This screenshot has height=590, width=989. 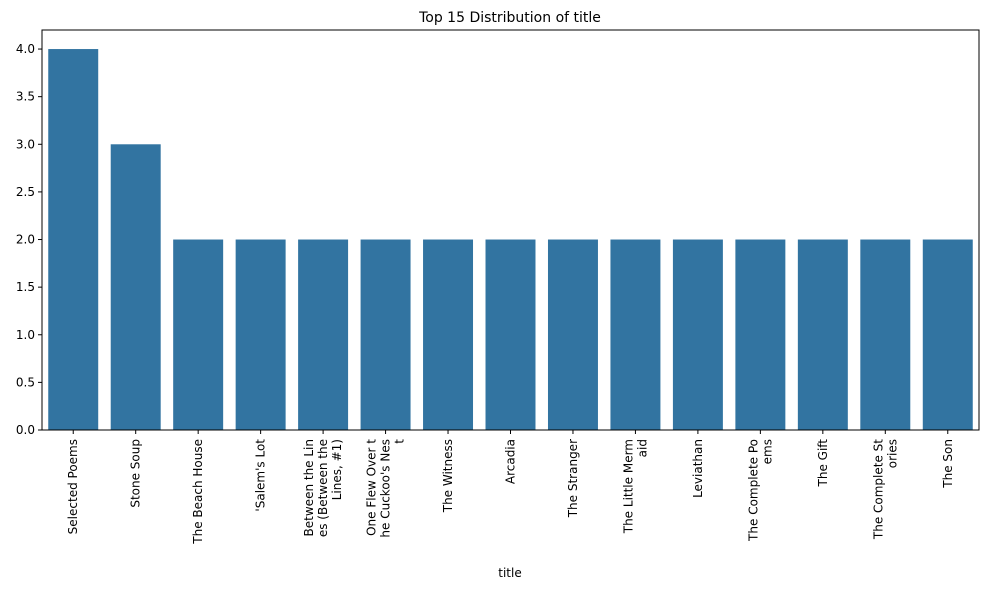 What do you see at coordinates (25, 287) in the screenshot?
I see `y-tick-label: 1.5` at bounding box center [25, 287].